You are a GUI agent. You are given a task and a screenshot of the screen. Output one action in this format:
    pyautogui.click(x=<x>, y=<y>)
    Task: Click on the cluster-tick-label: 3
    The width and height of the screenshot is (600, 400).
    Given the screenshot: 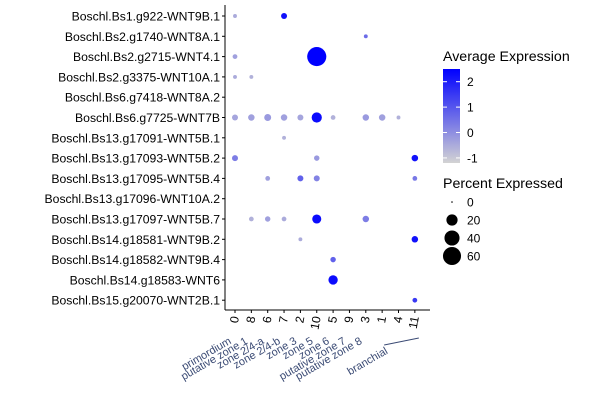 What is the action you would take?
    pyautogui.click(x=365, y=319)
    